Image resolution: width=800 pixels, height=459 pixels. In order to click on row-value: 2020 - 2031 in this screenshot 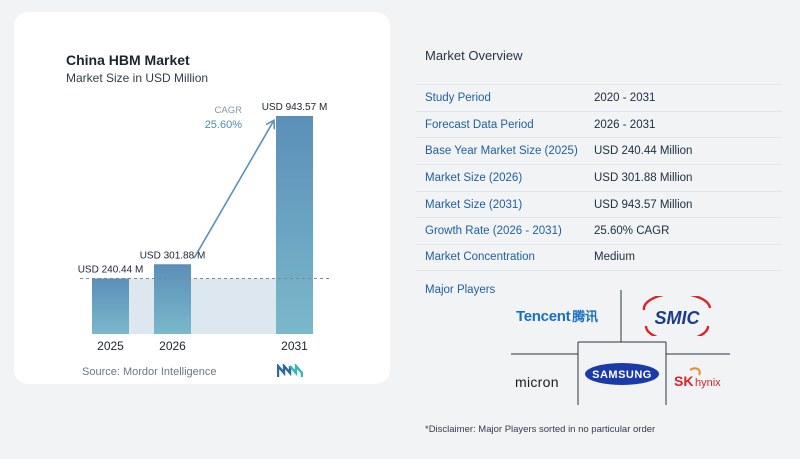, I will do `click(625, 97)`.